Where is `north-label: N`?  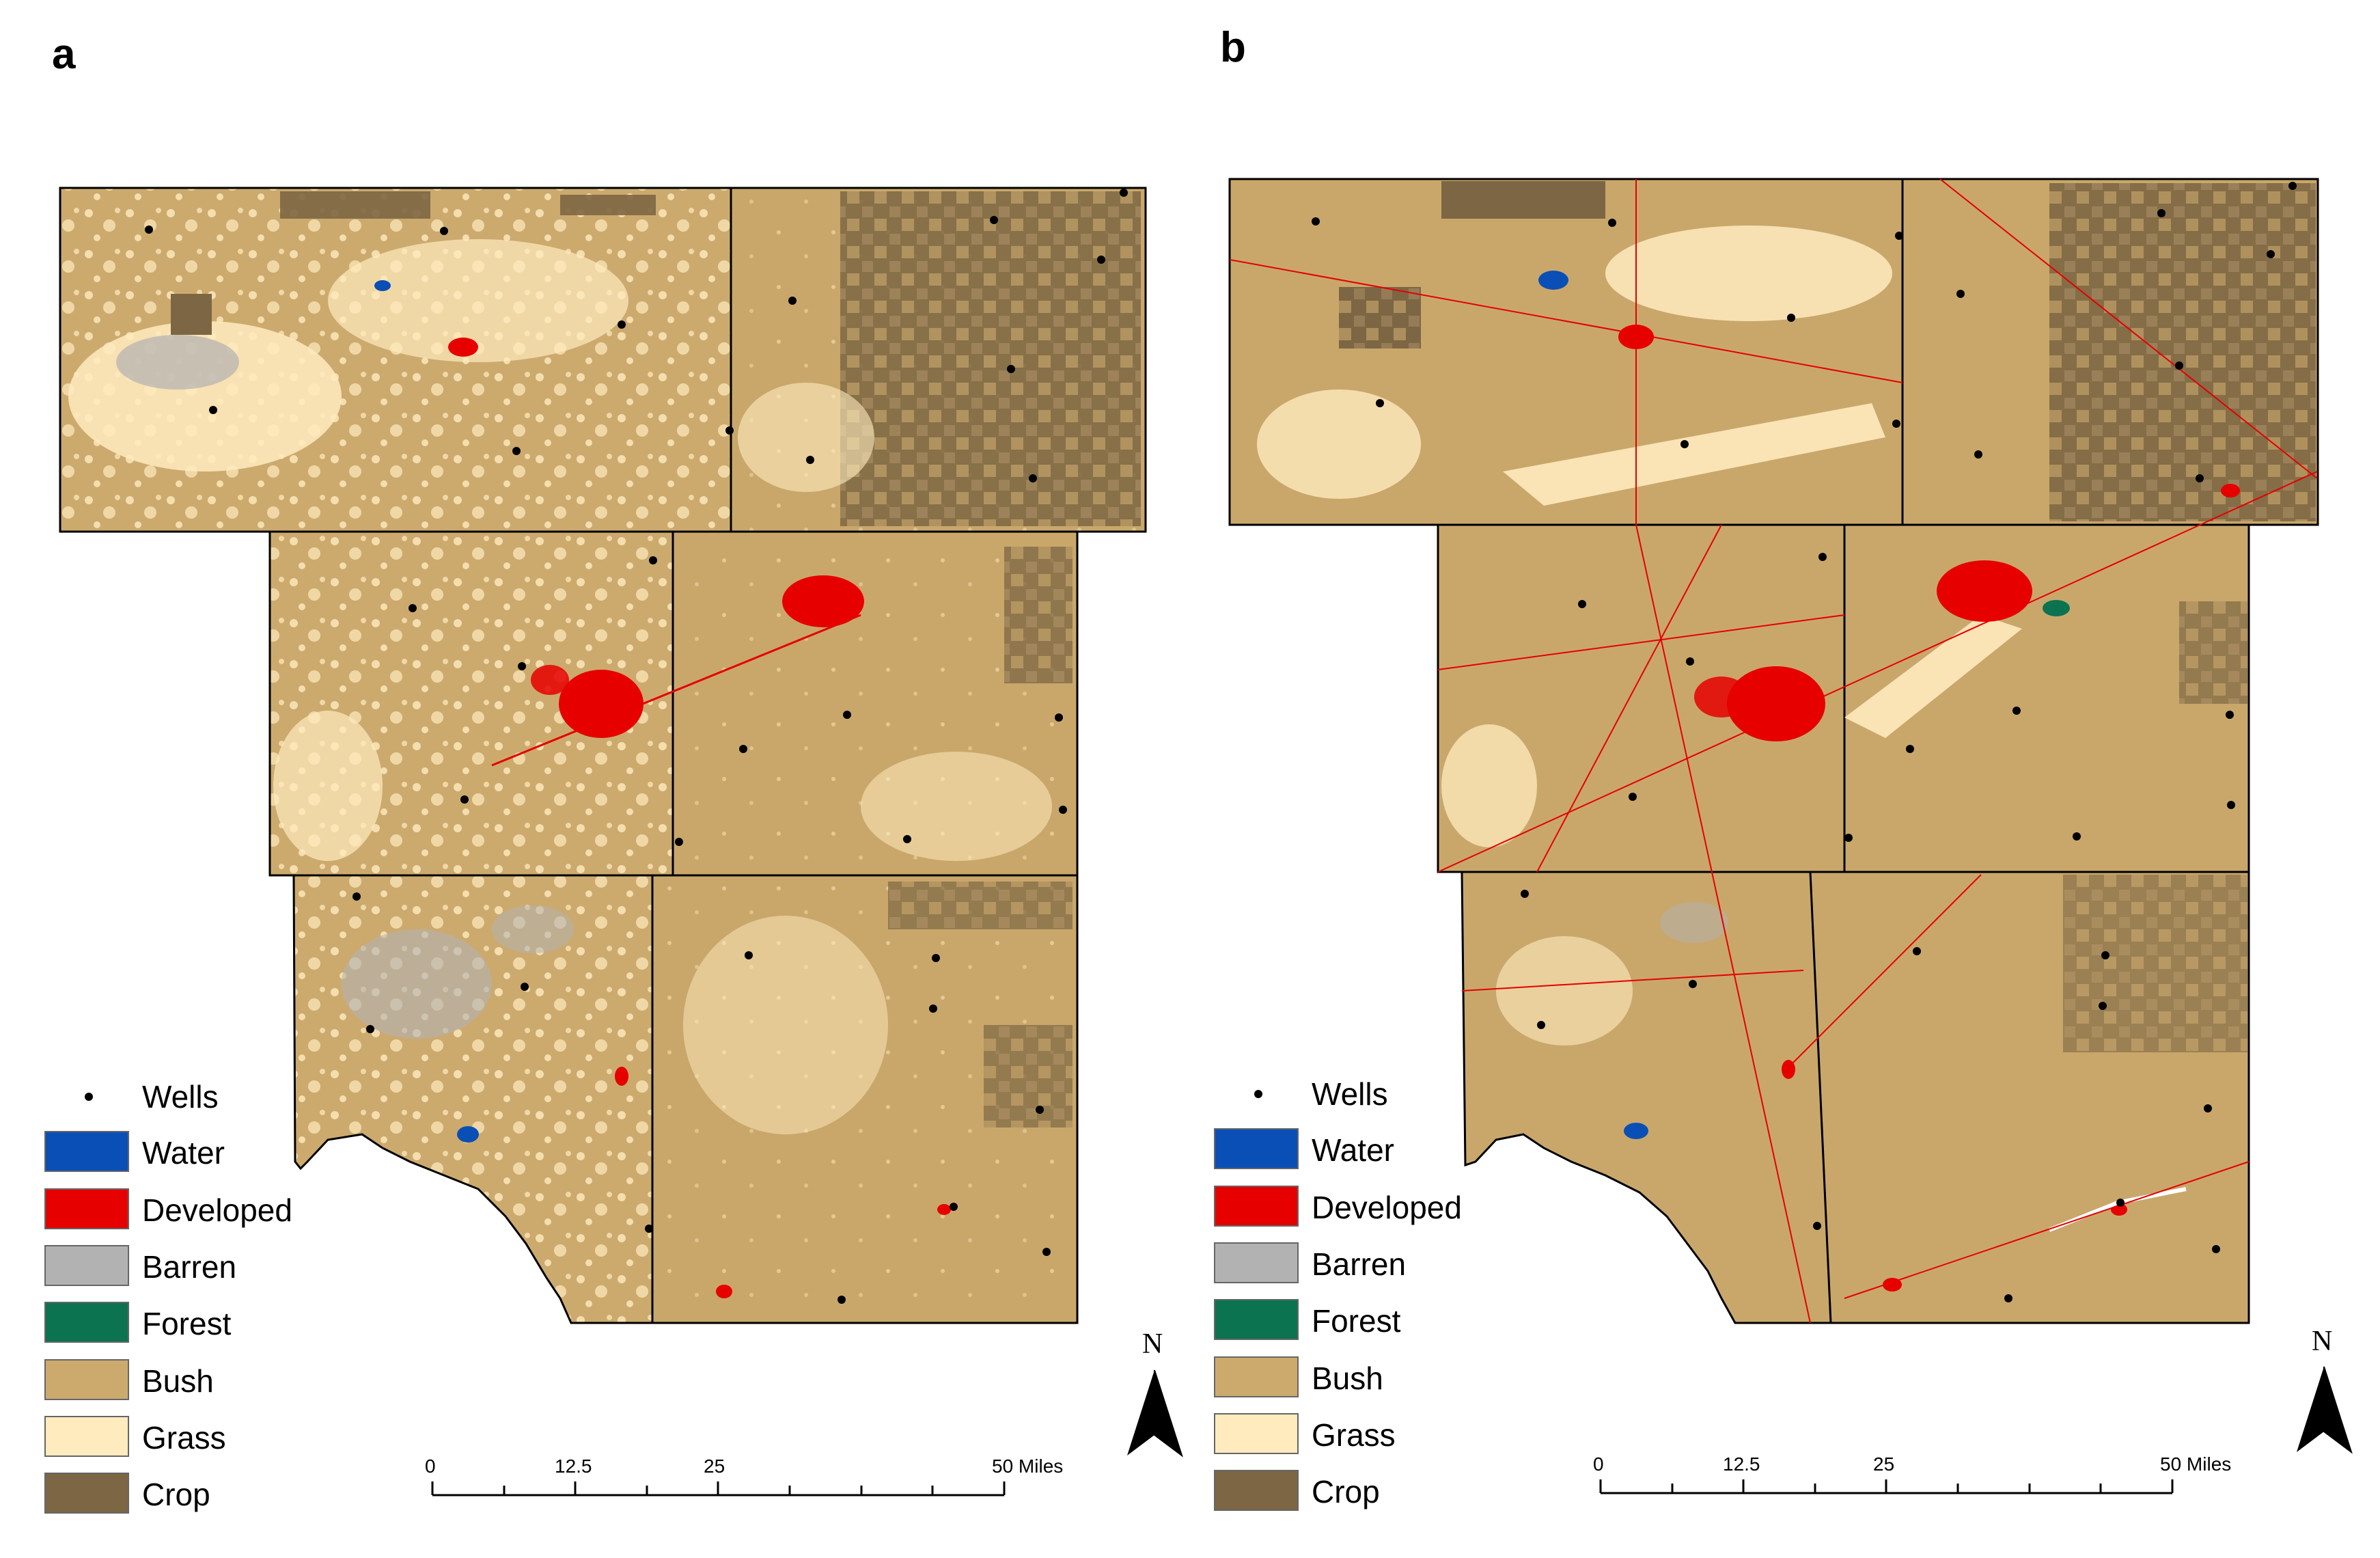
north-label: N is located at coordinates (1152, 1344).